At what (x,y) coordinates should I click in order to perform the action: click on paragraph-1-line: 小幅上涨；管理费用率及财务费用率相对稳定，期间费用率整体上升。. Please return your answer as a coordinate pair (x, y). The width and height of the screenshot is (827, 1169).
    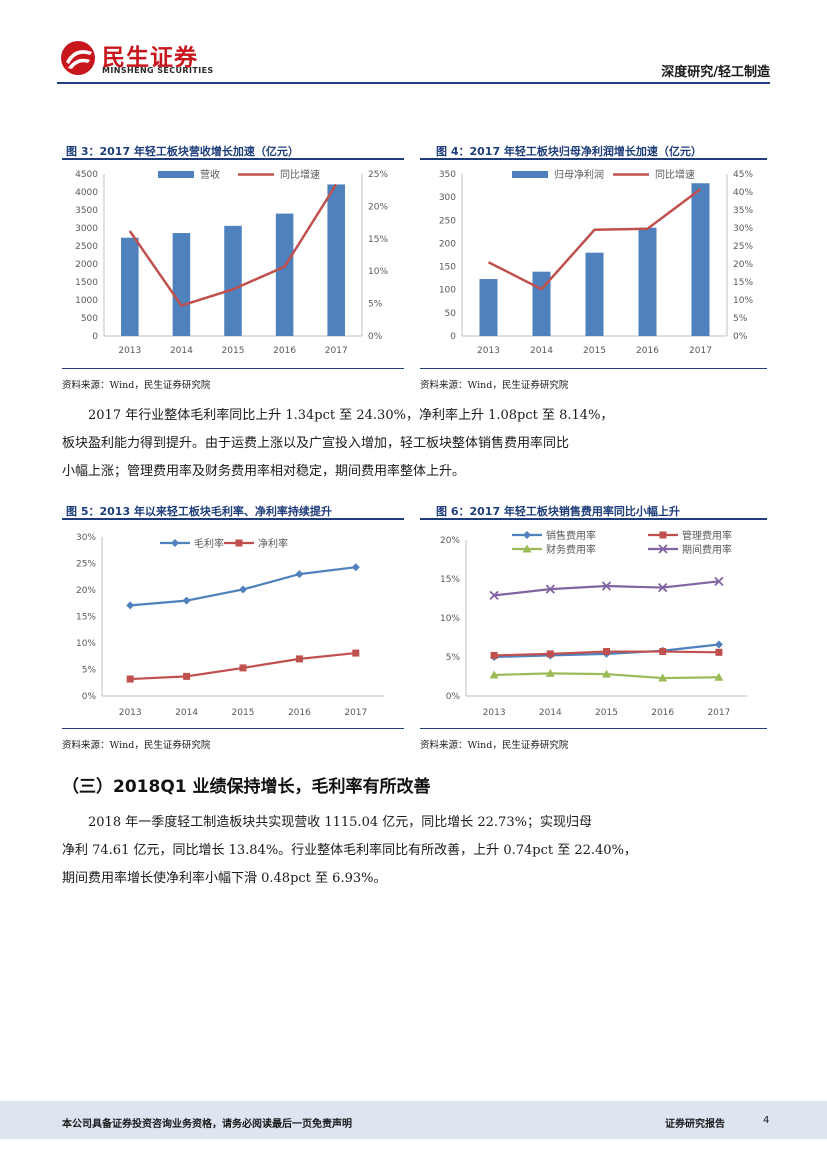
    Looking at the image, I should click on (264, 471).